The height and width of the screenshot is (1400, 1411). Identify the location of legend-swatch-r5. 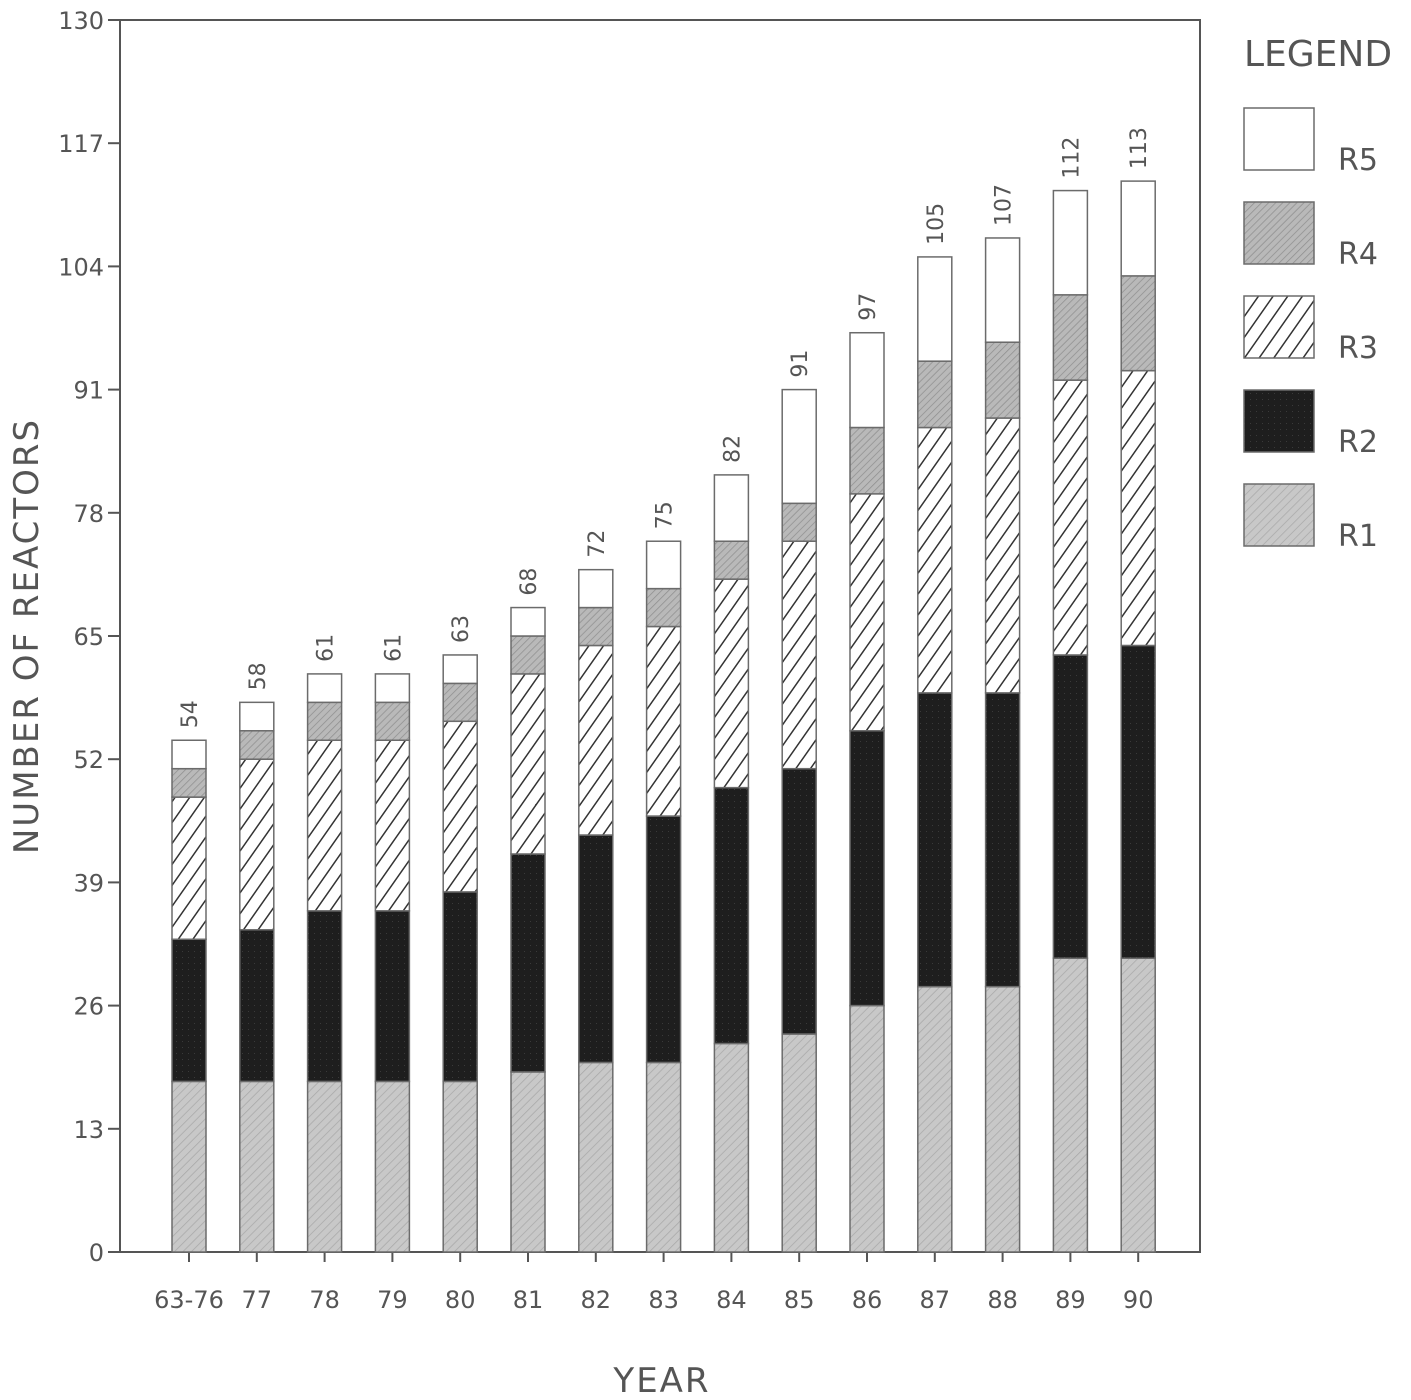
(1279, 139).